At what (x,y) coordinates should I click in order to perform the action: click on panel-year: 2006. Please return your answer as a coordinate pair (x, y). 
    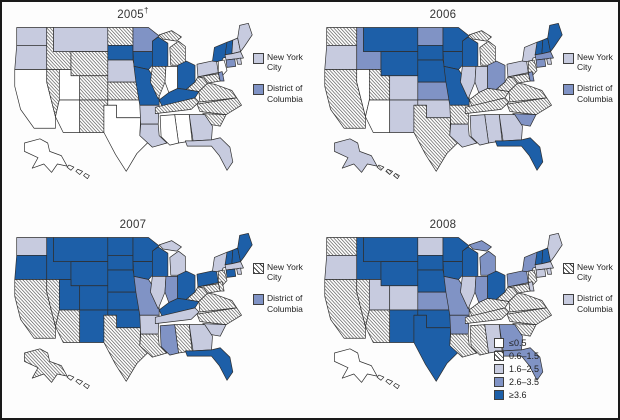
    Looking at the image, I should click on (443, 14).